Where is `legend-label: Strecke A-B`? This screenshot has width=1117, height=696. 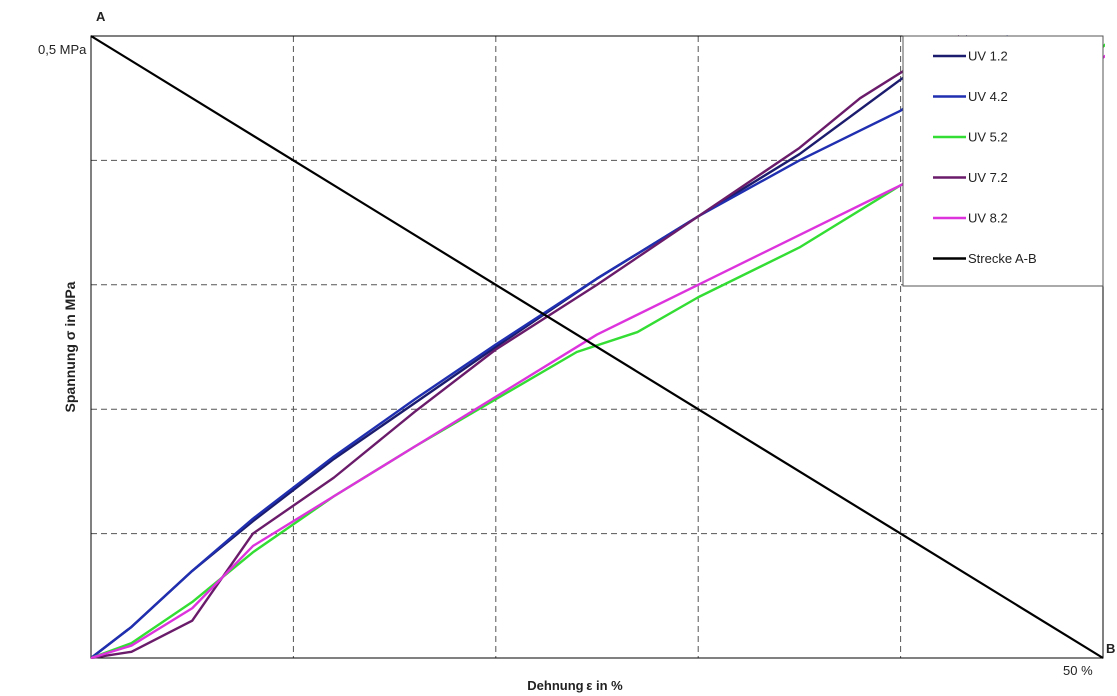
legend-label: Strecke A-B is located at coordinates (1002, 258).